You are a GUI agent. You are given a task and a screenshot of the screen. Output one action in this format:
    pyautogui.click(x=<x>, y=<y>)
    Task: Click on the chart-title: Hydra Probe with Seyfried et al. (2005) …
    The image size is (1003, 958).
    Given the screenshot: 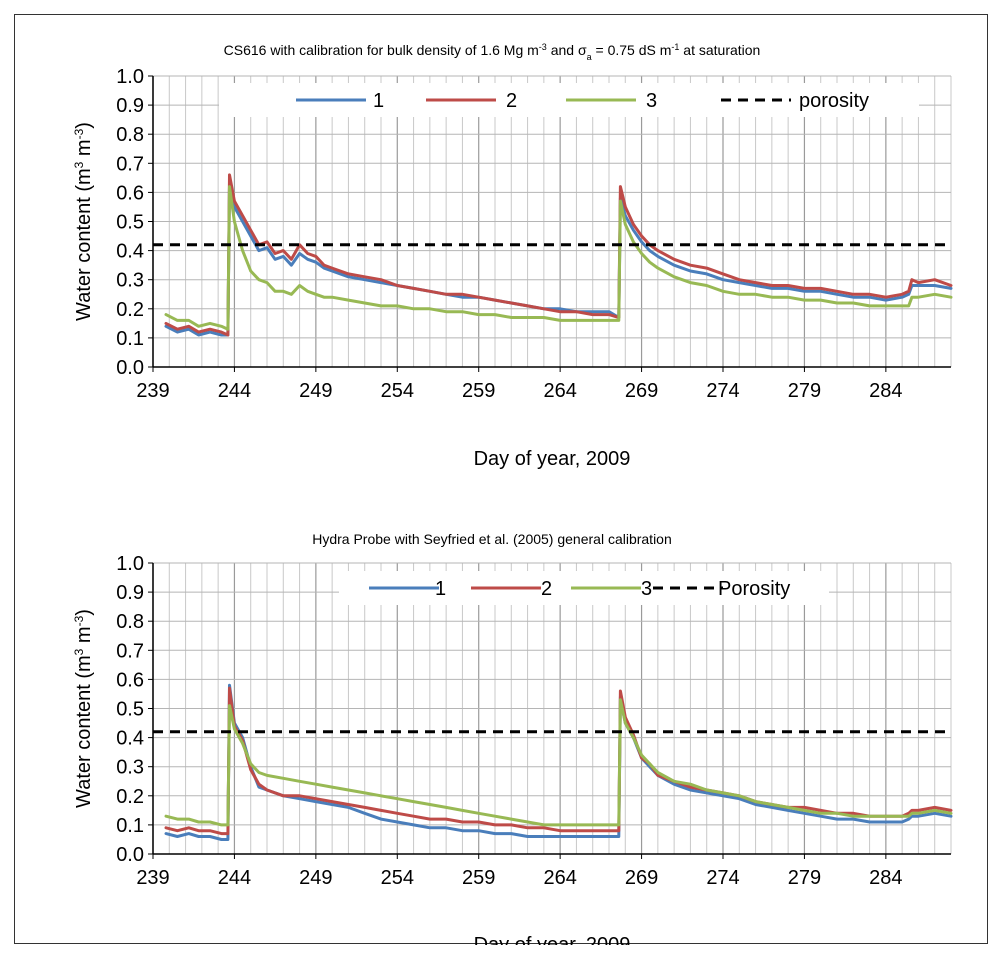 What is the action you would take?
    pyautogui.click(x=492, y=539)
    